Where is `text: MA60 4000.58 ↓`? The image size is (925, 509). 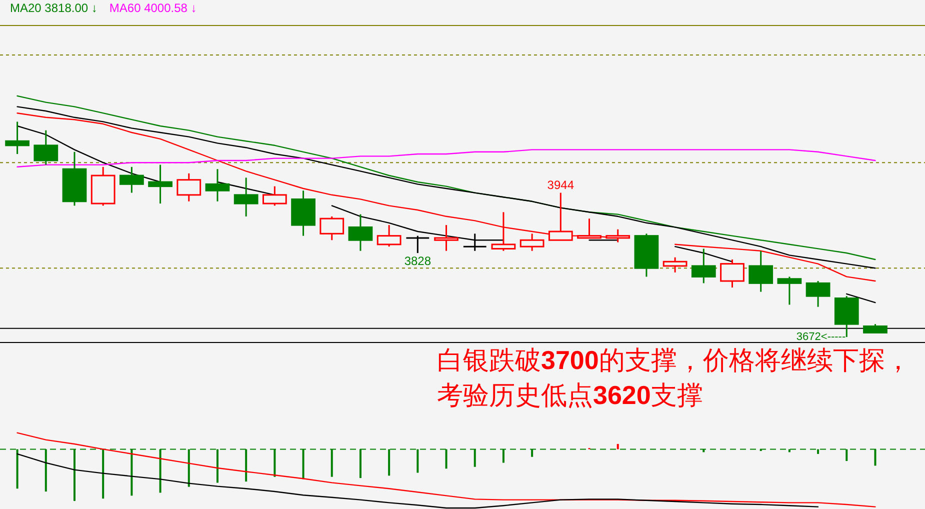 text: MA60 4000.58 ↓ is located at coordinates (153, 8).